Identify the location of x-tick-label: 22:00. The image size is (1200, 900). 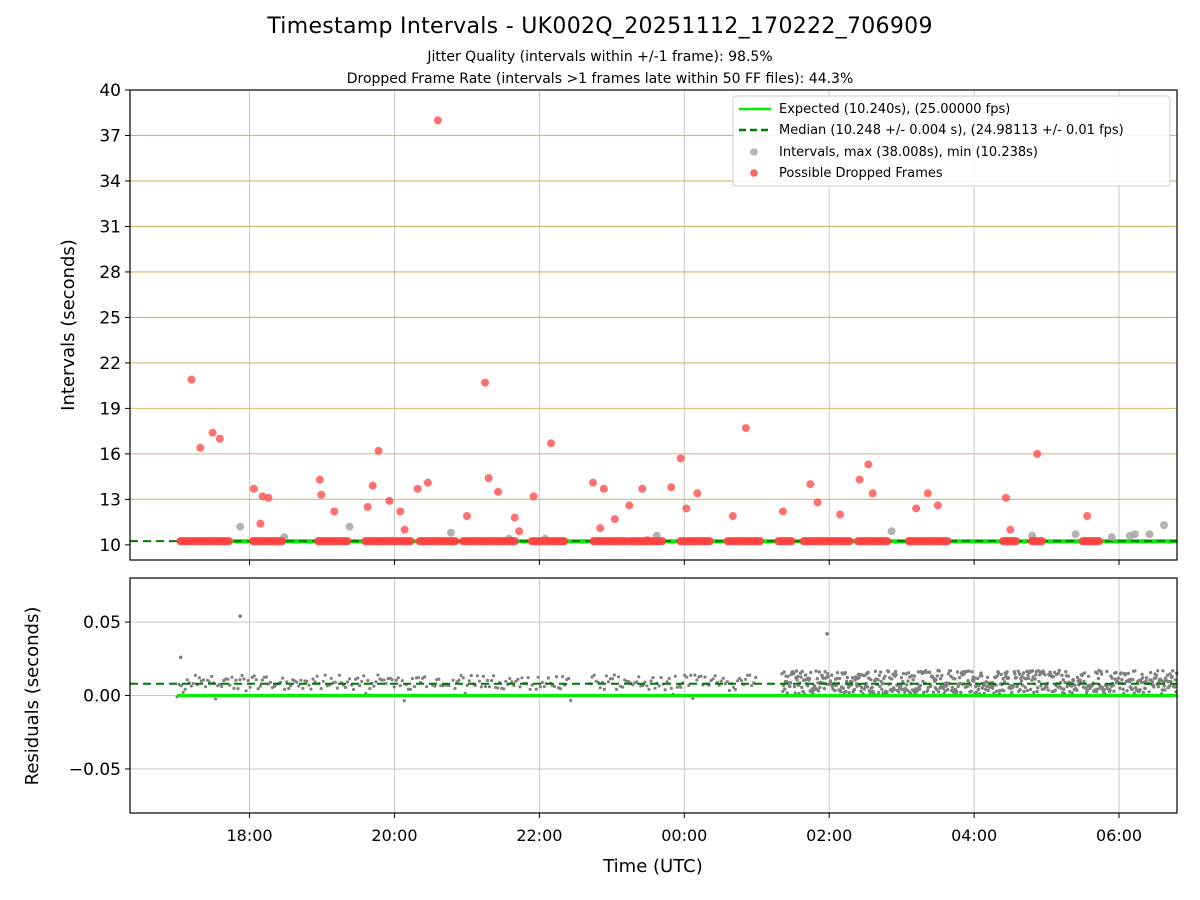
(539, 835).